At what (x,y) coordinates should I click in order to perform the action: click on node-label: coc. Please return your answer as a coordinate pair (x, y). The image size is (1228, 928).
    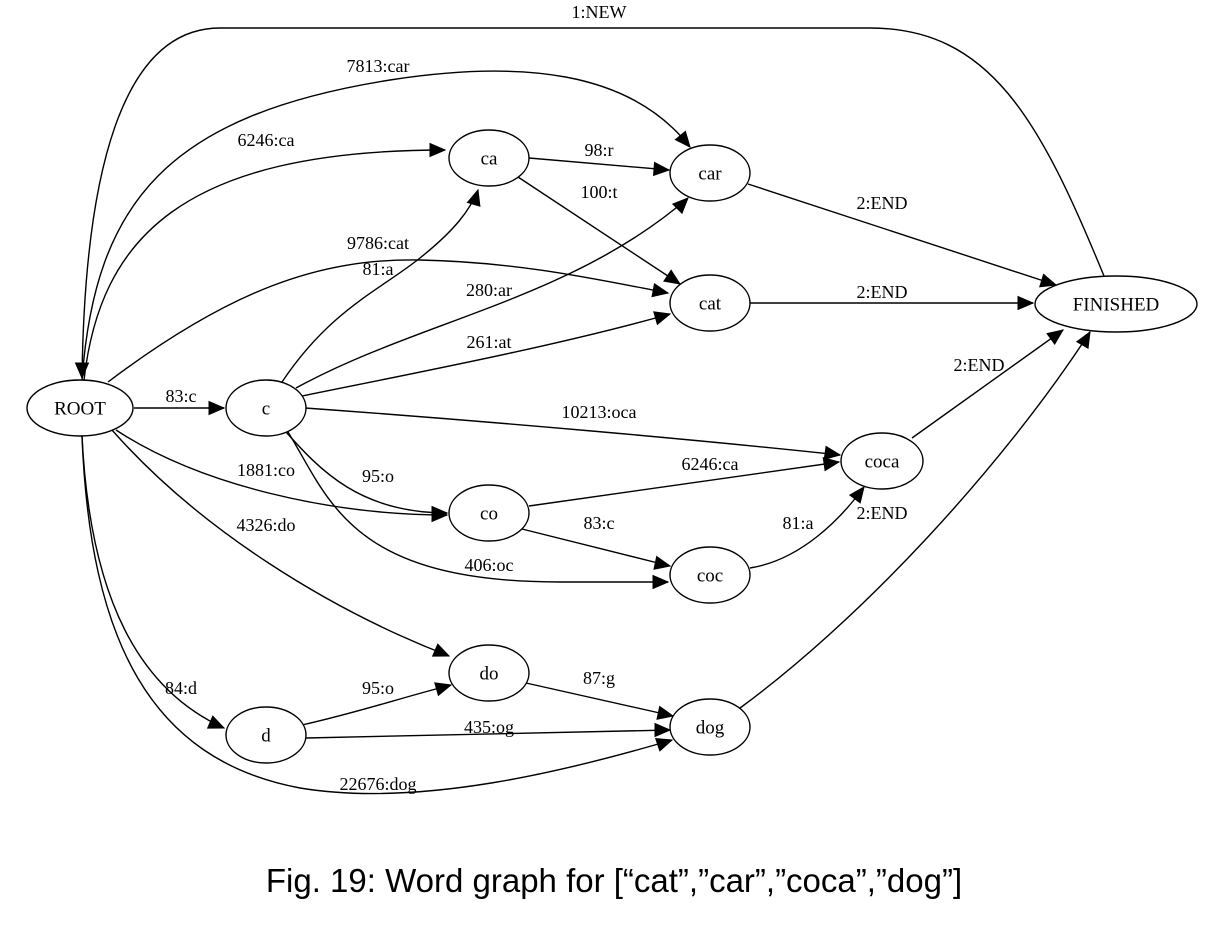
    Looking at the image, I should click on (710, 576).